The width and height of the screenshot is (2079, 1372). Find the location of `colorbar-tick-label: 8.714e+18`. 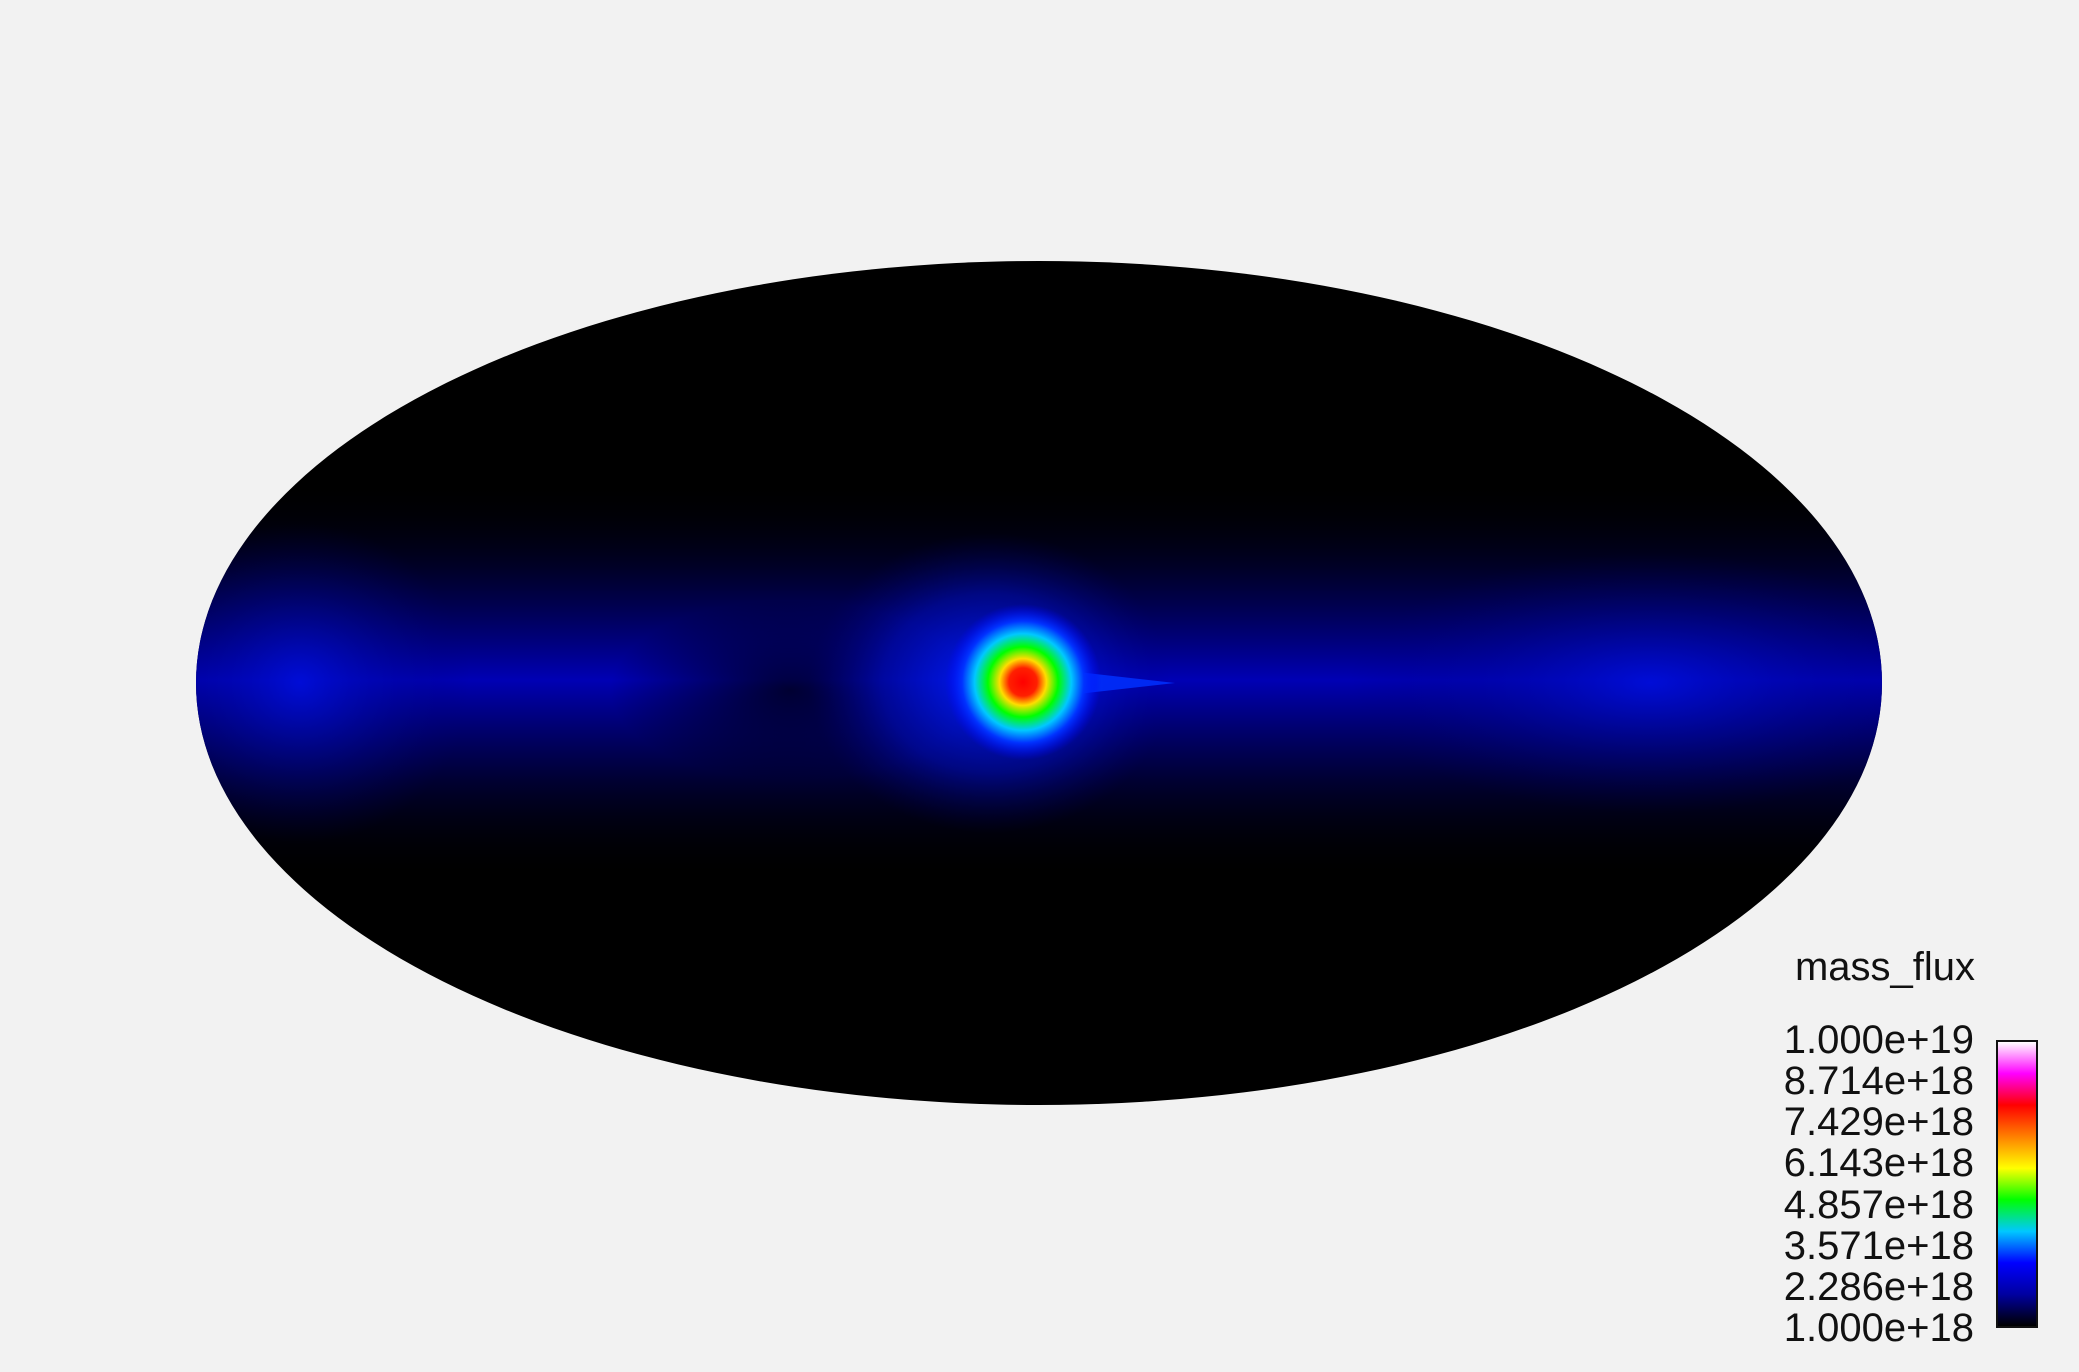

colorbar-tick-label: 8.714e+18 is located at coordinates (1878, 1081).